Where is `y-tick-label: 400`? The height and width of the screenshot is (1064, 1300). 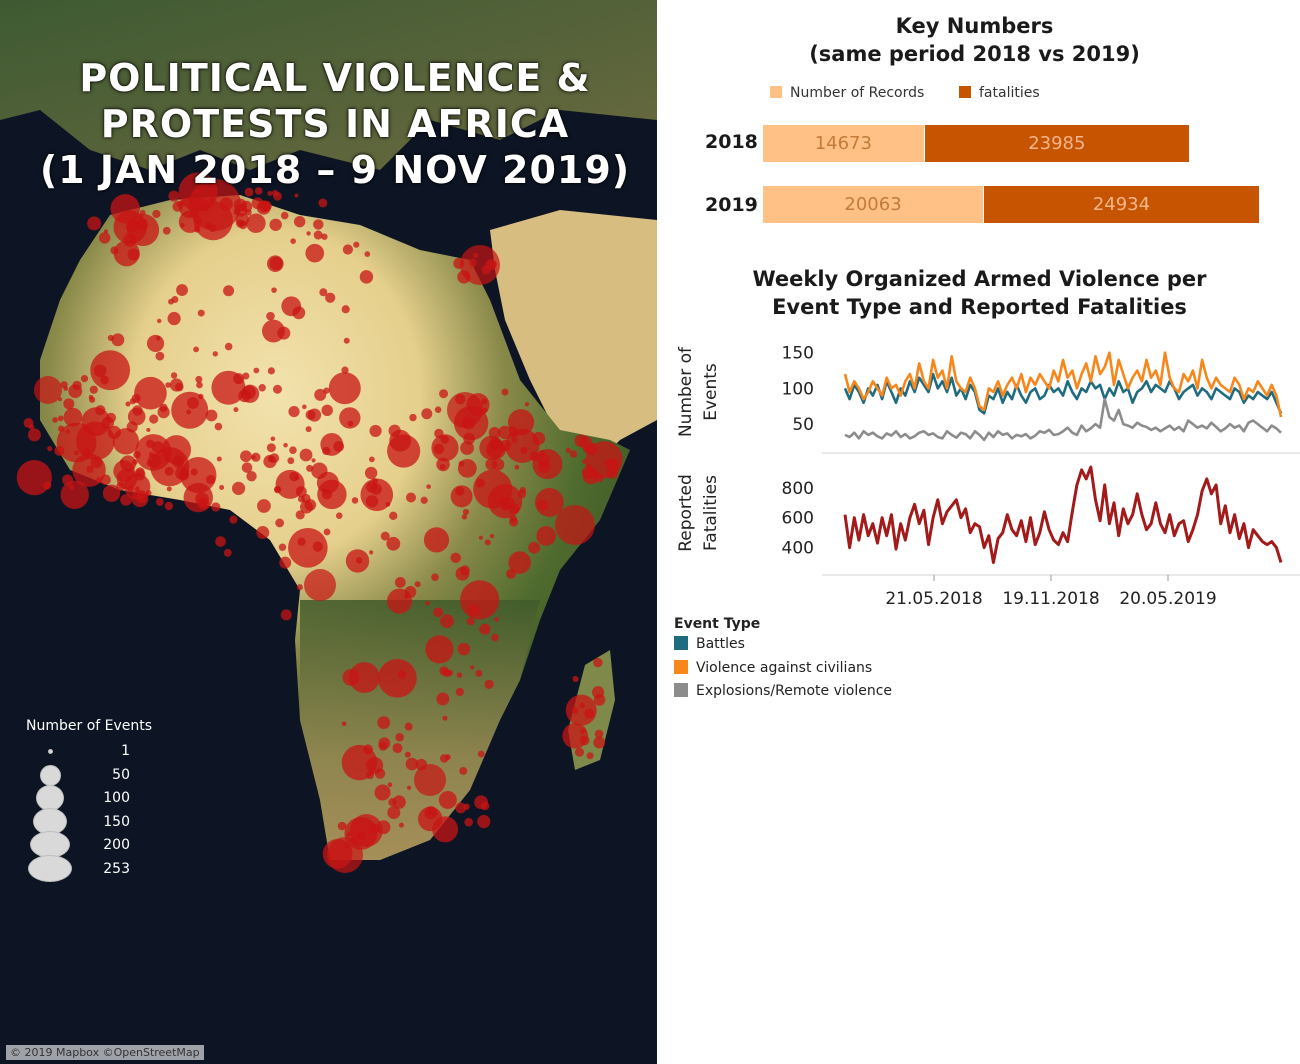
y-tick-label: 400 is located at coordinates (798, 549).